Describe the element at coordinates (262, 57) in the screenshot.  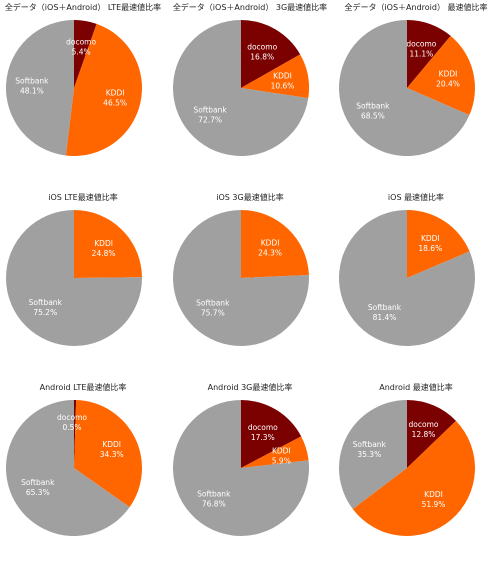
I see `slice-value-label: 16.8%` at that location.